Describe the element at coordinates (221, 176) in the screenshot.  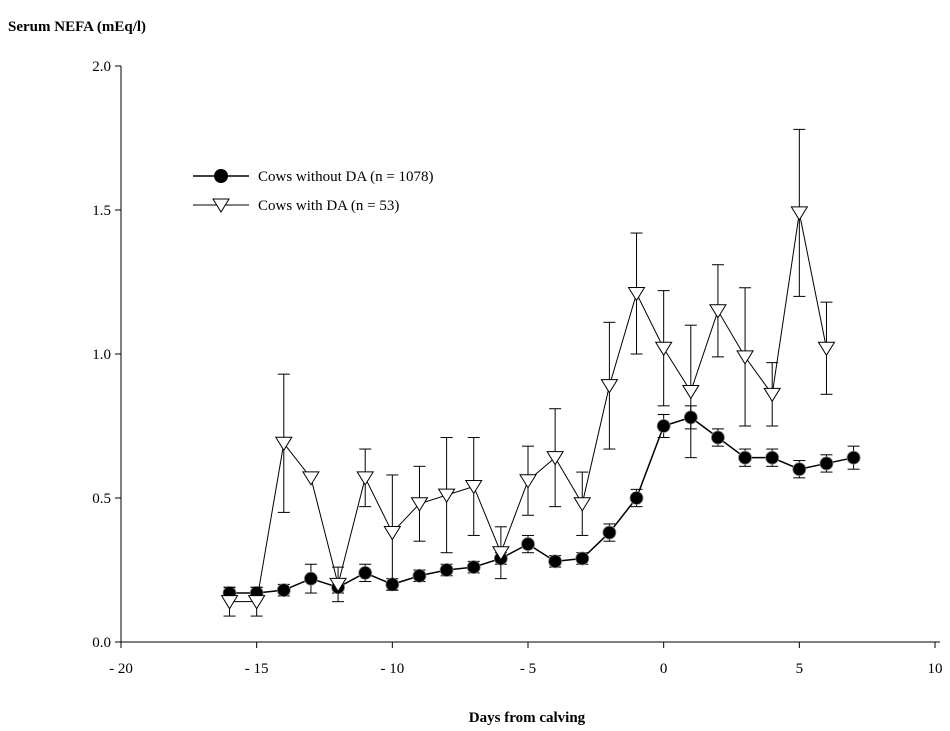
I see `legend-marker-filled-circle` at that location.